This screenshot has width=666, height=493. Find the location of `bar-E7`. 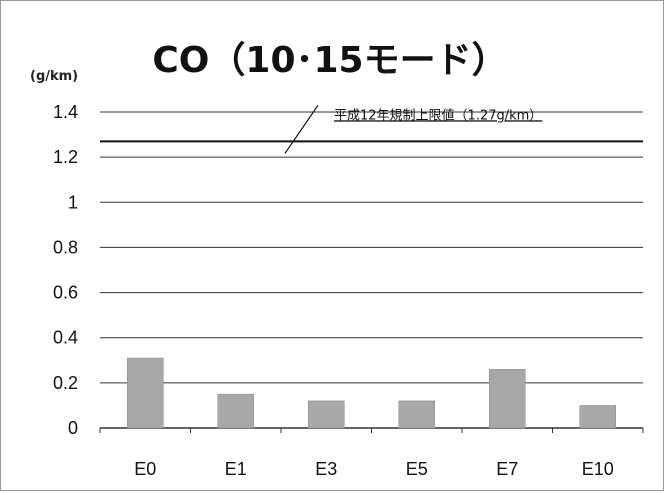

bar-E7 is located at coordinates (507, 399).